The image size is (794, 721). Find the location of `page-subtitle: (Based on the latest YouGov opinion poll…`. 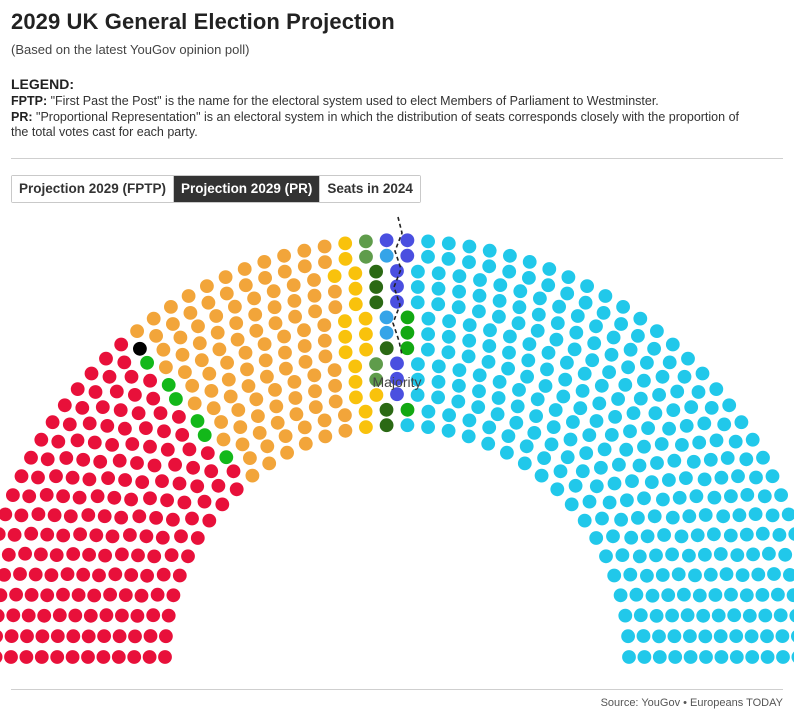

page-subtitle: (Based on the latest YouGov opinion poll… is located at coordinates (130, 49).